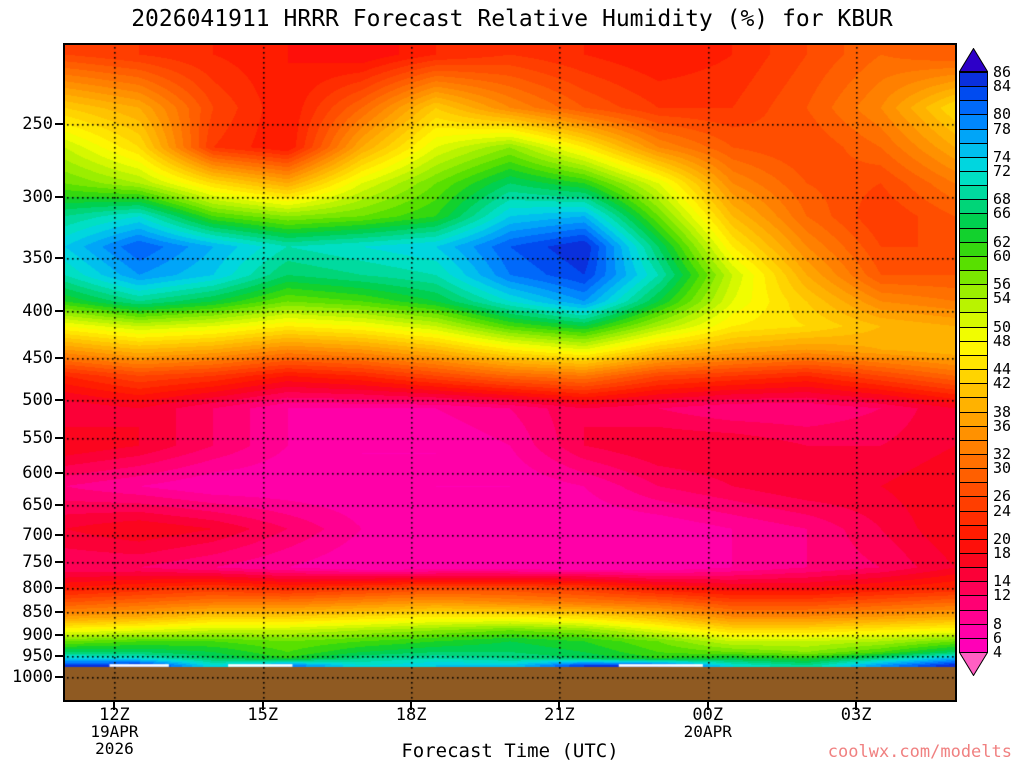  Describe the element at coordinates (1002, 411) in the screenshot. I see `colorbar-tick-label: 38` at that location.